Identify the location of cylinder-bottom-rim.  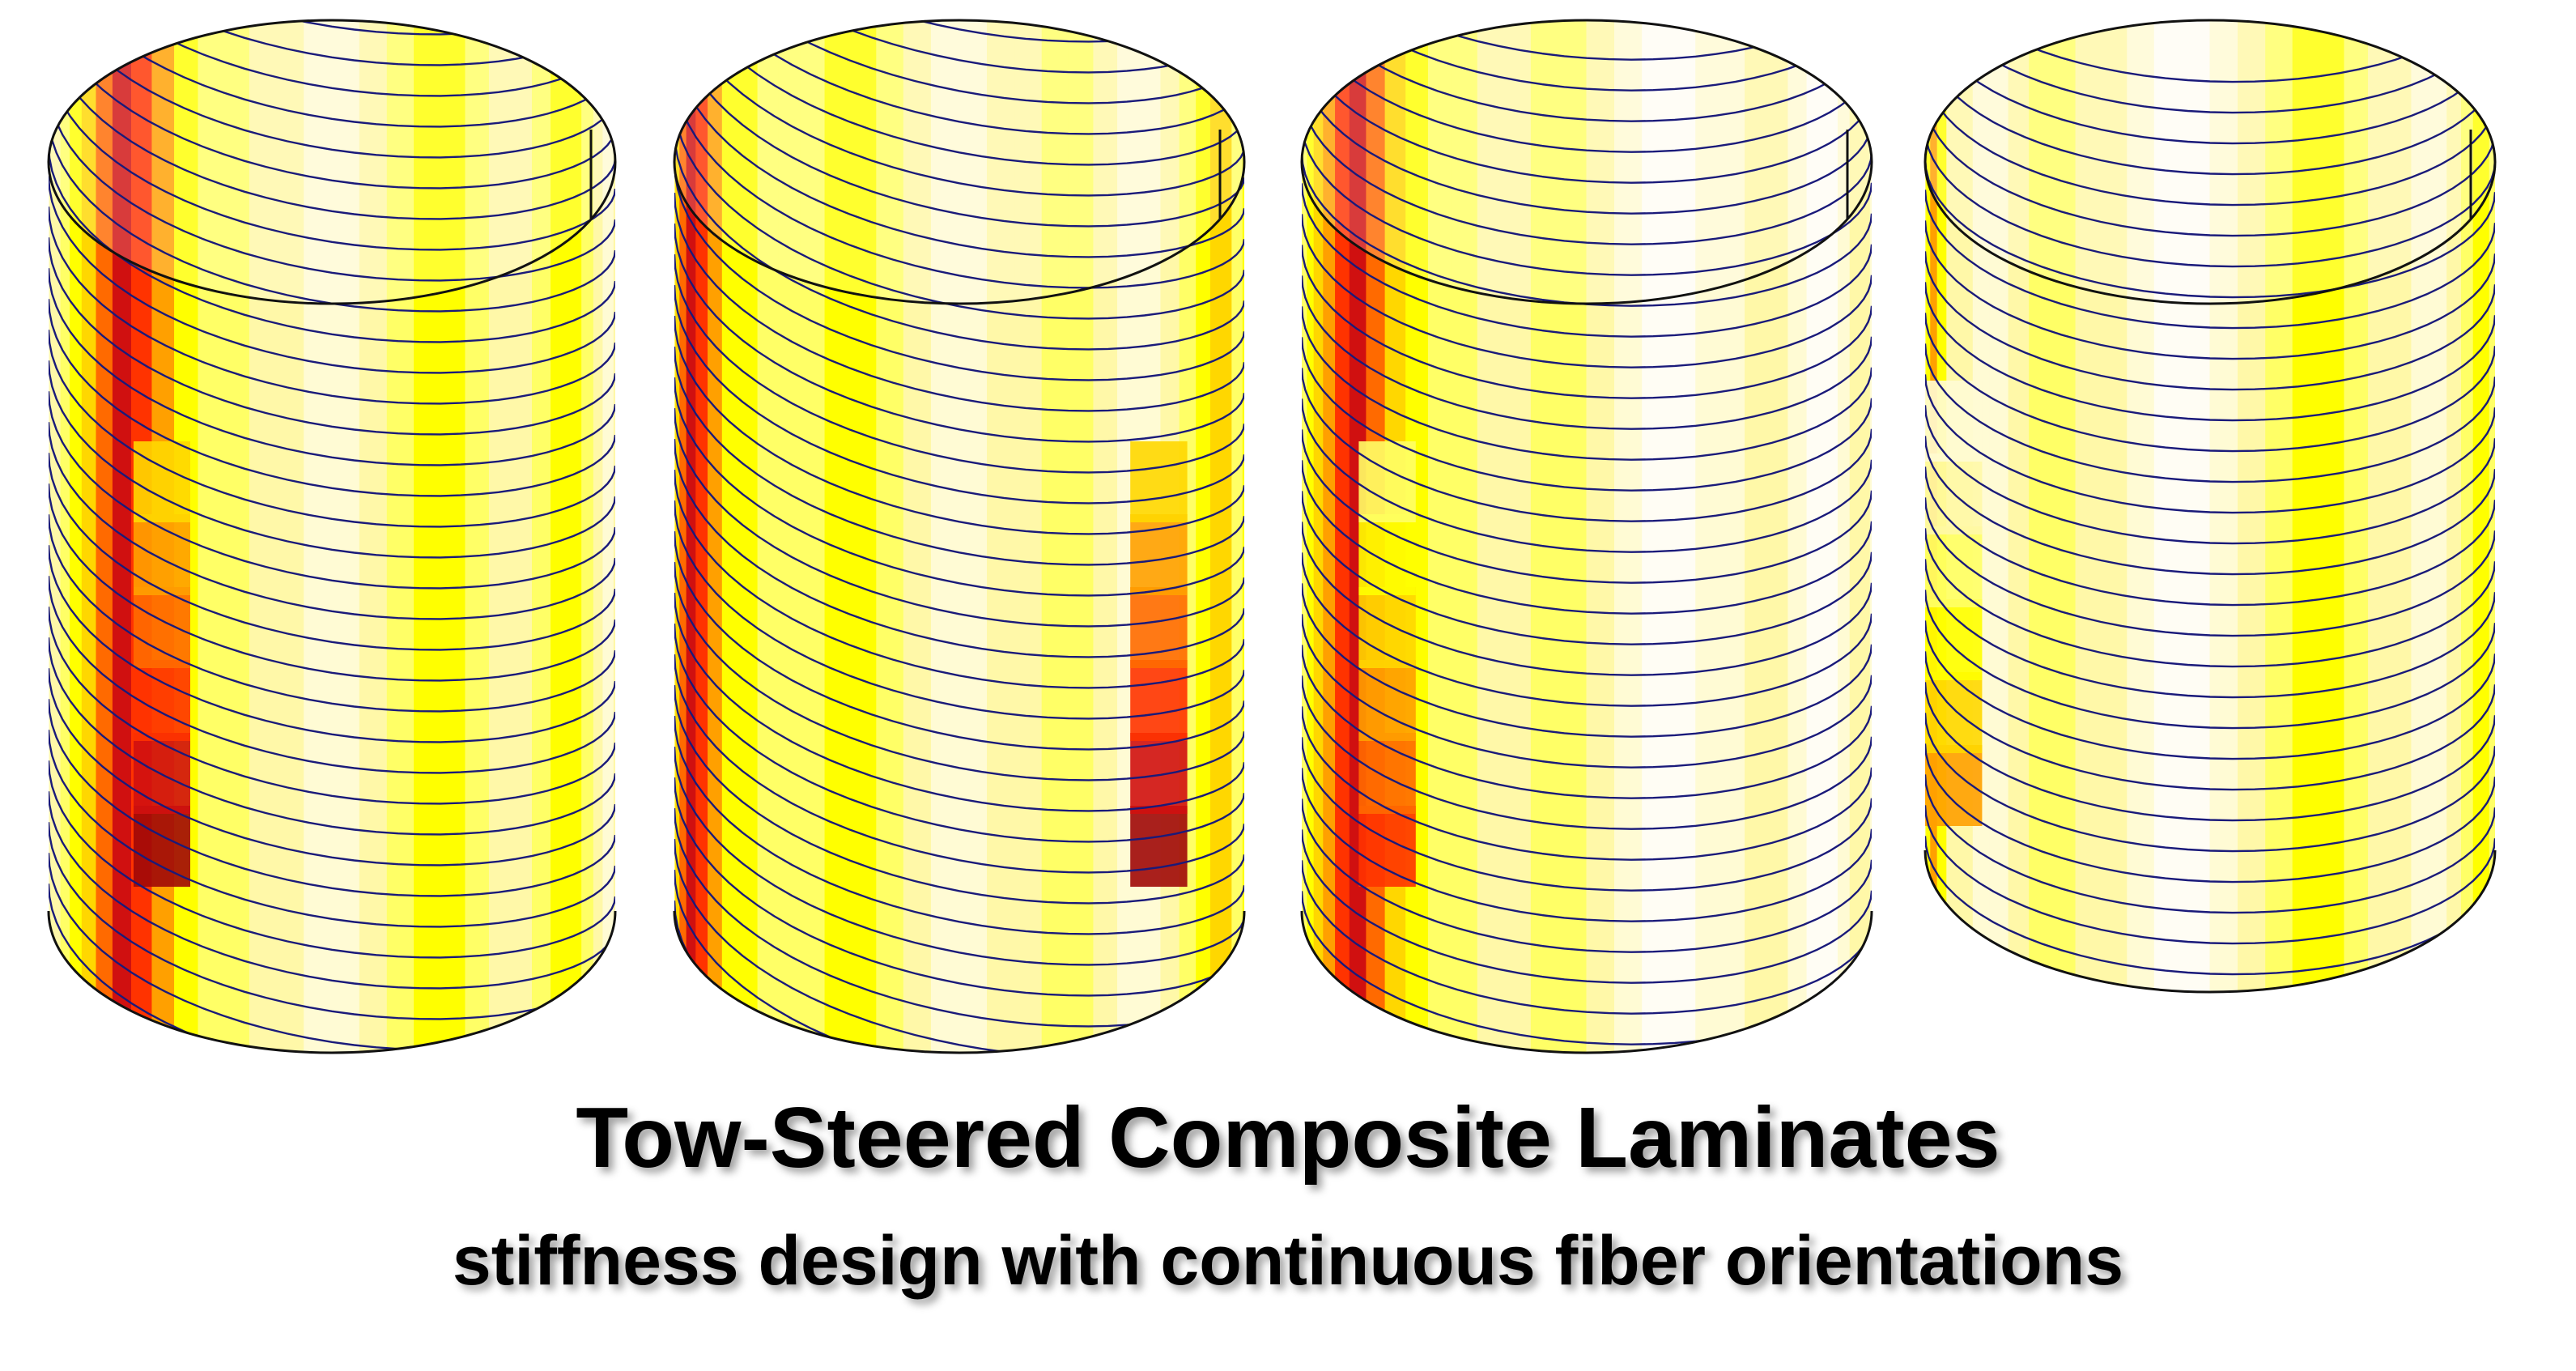
(2210, 922).